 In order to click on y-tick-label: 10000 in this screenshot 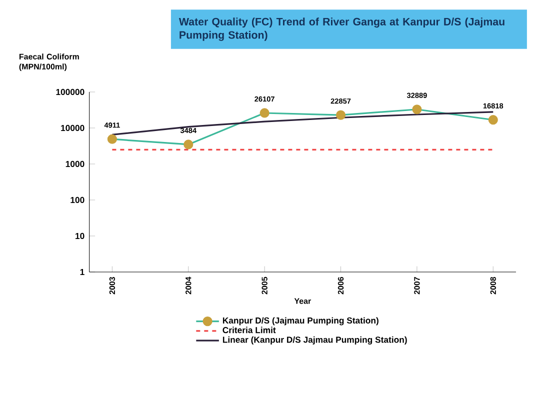, I will do `click(72, 128)`.